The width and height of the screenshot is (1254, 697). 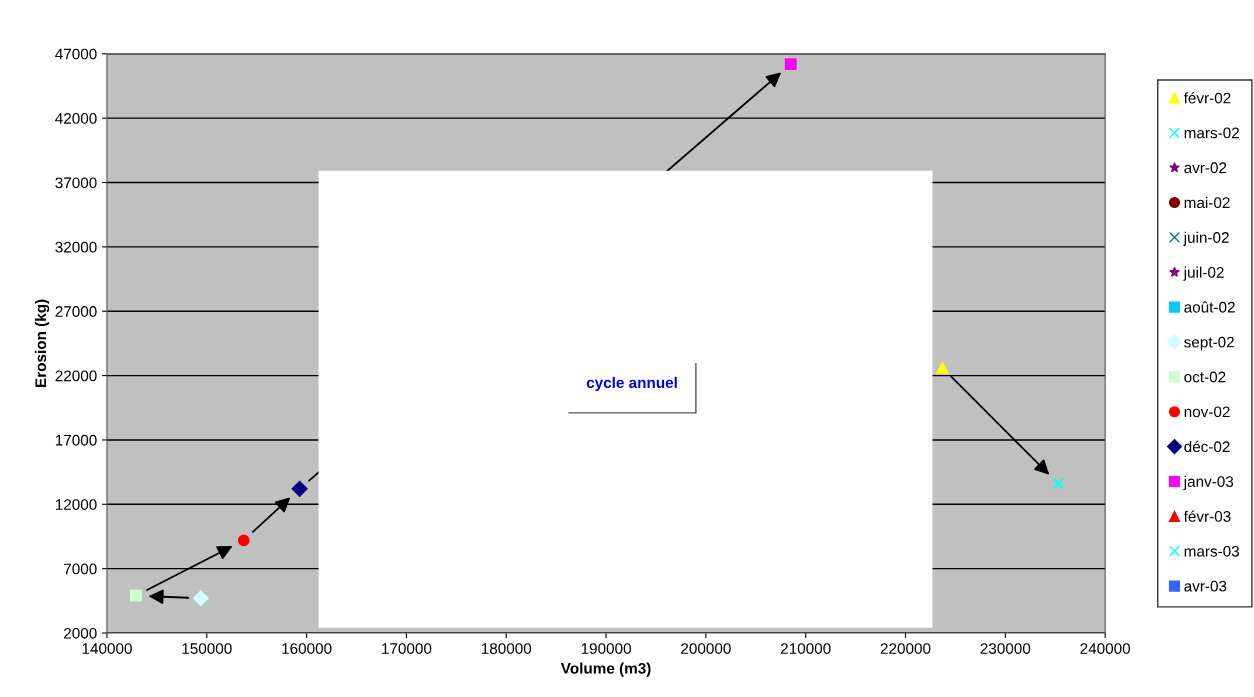 What do you see at coordinates (1005, 648) in the screenshot?
I see `x-tick-label: 230000` at bounding box center [1005, 648].